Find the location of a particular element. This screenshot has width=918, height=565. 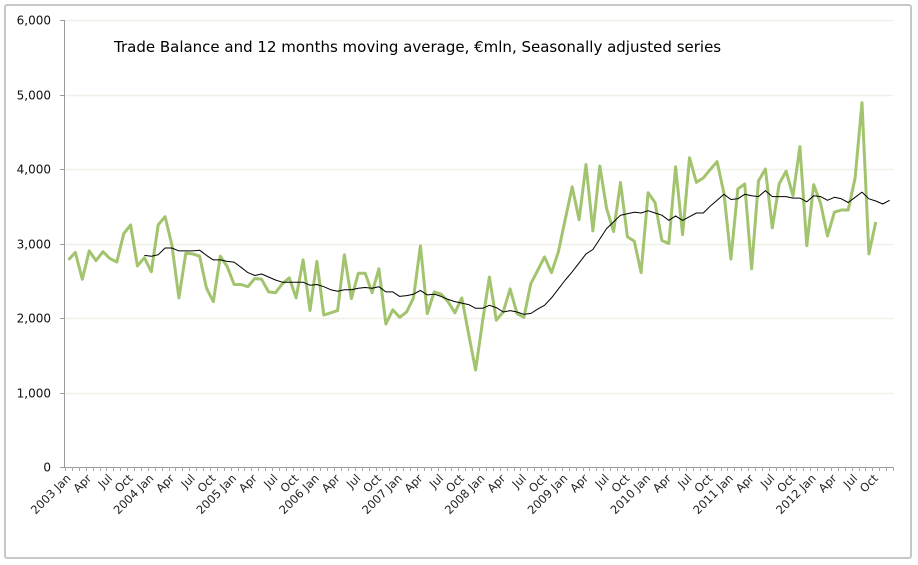

y-tick-label: 6,000 is located at coordinates (34, 21).